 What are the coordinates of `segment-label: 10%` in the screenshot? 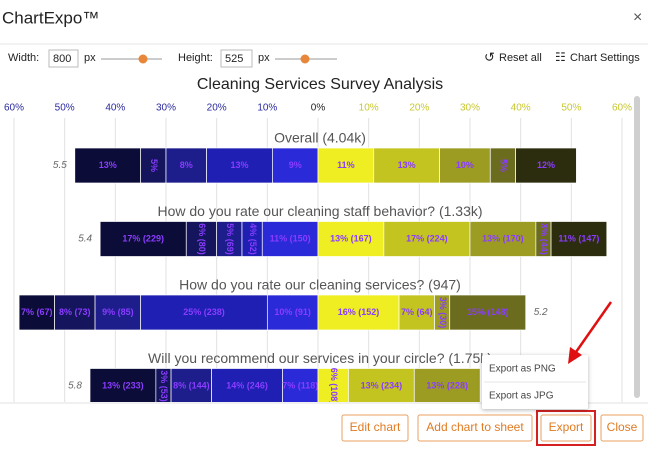 It's located at (465, 165).